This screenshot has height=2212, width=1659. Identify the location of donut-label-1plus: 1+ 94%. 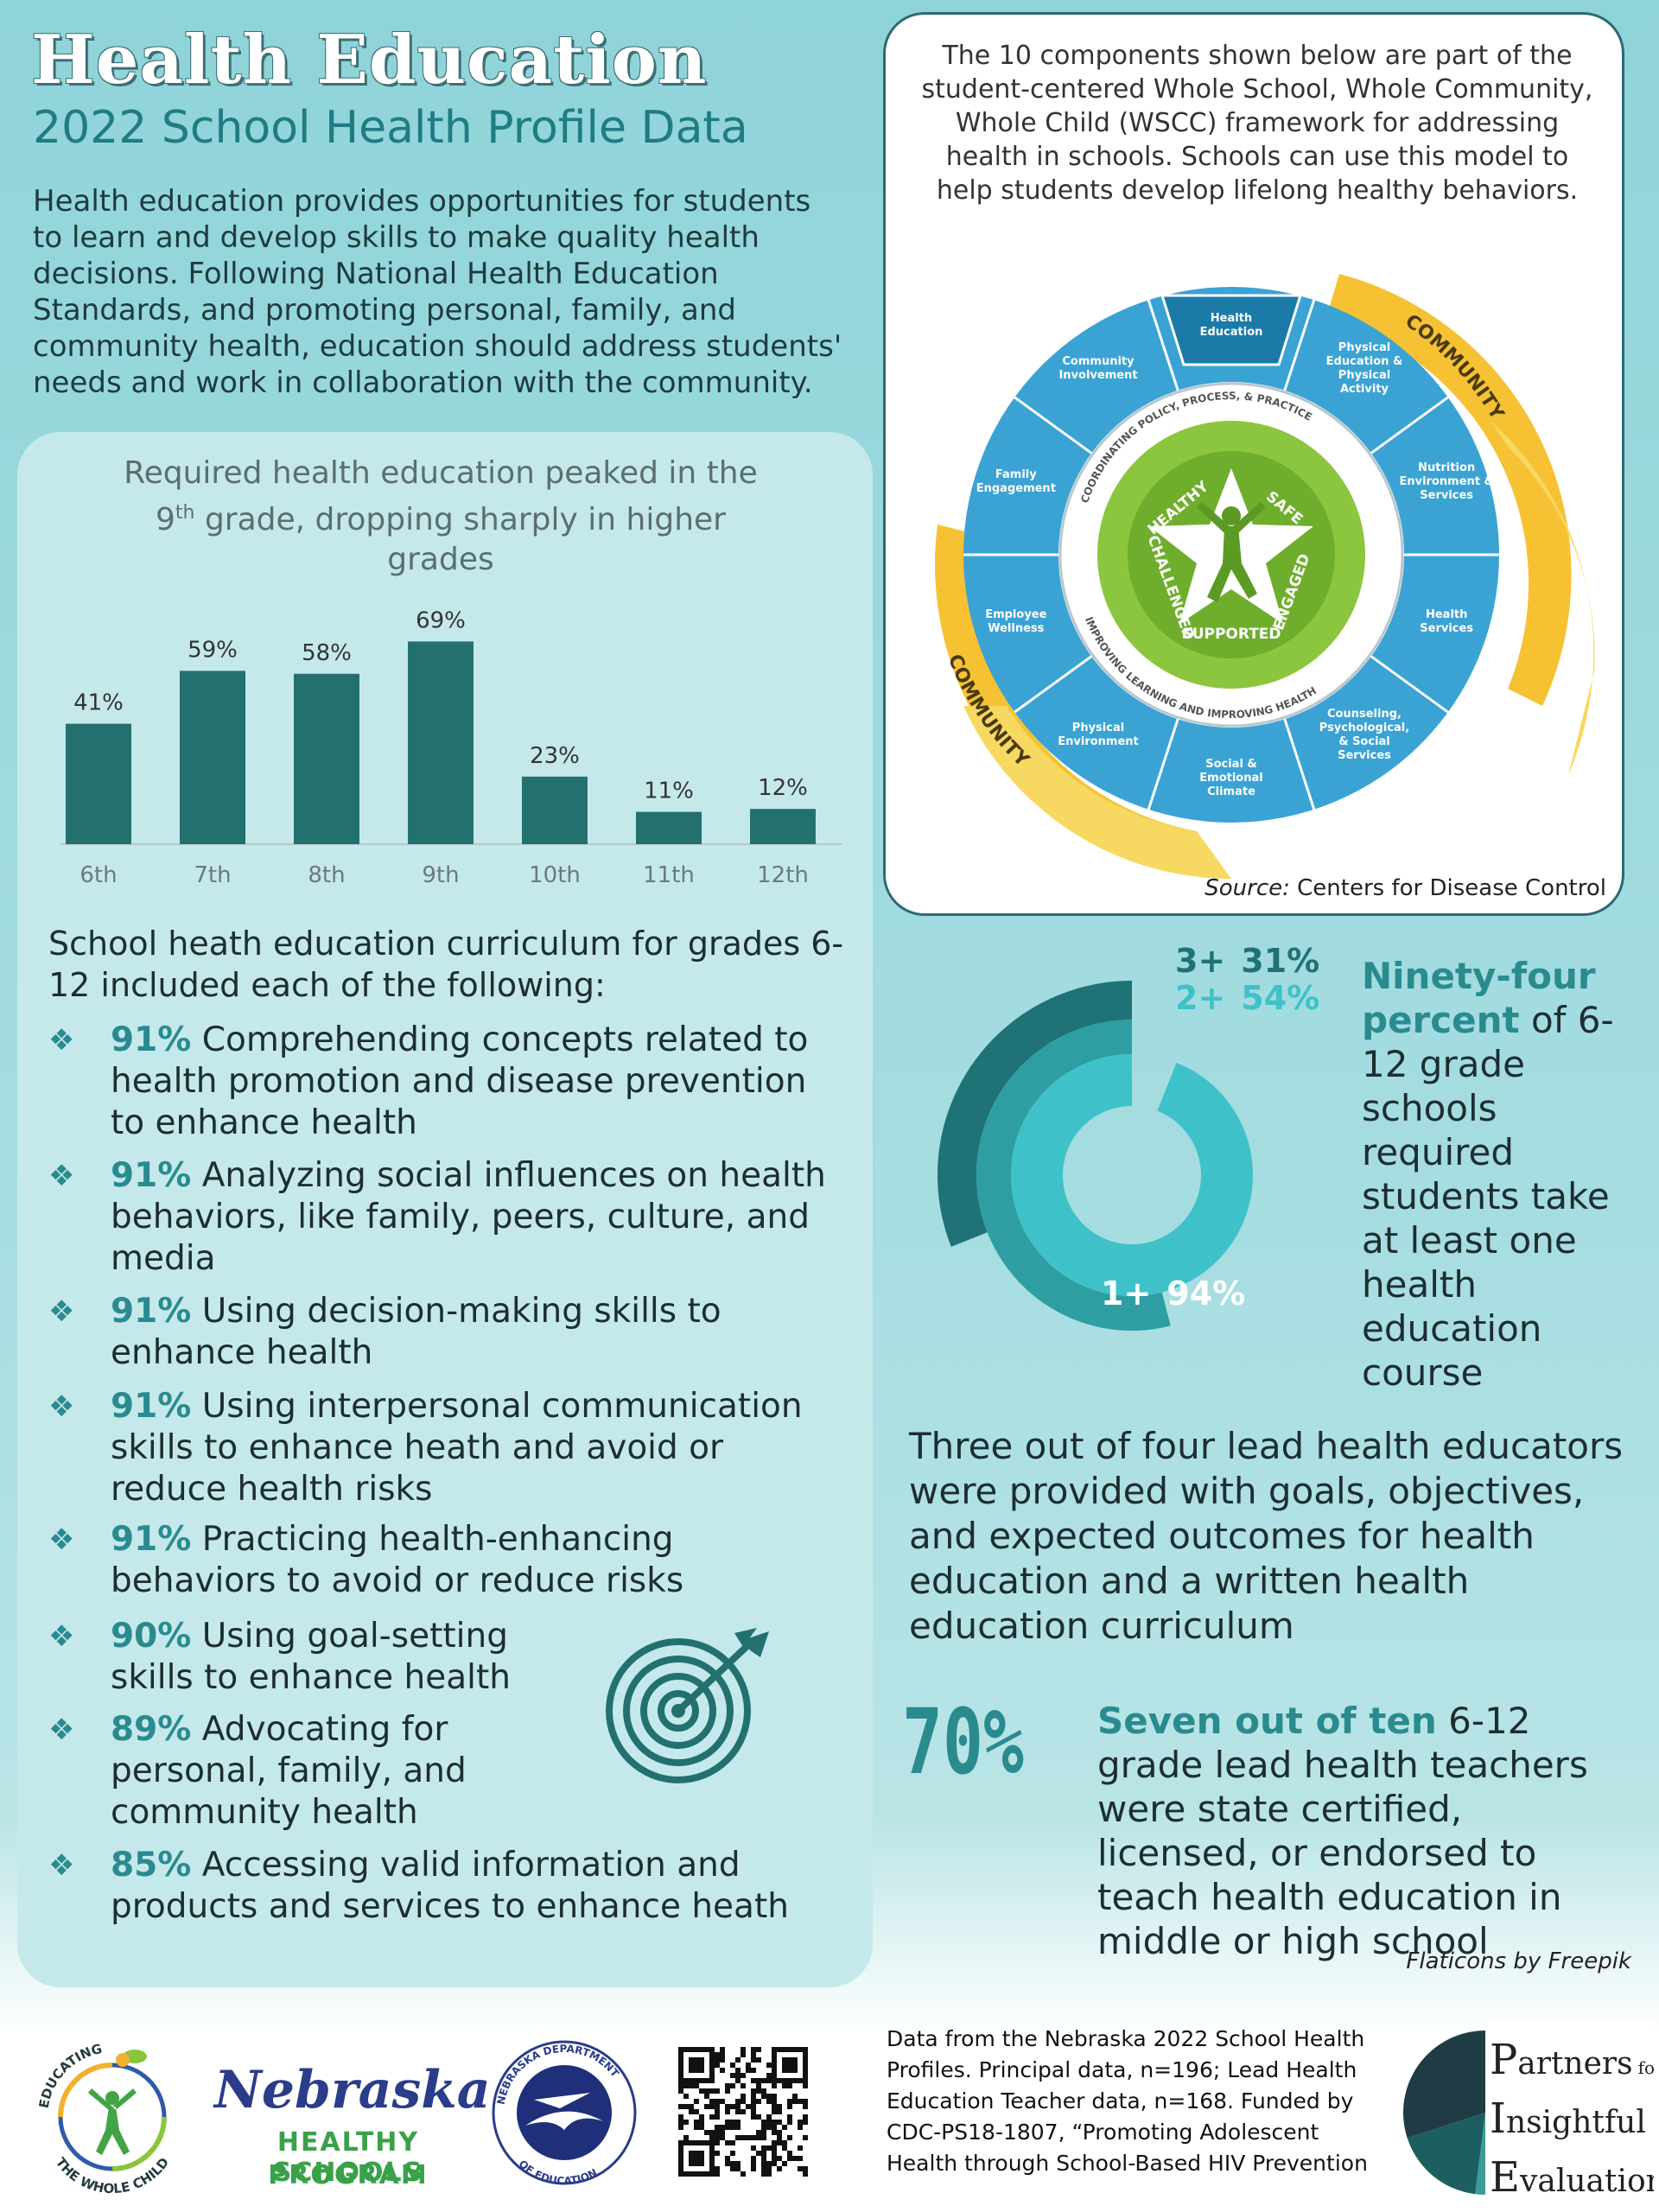
(1173, 1293).